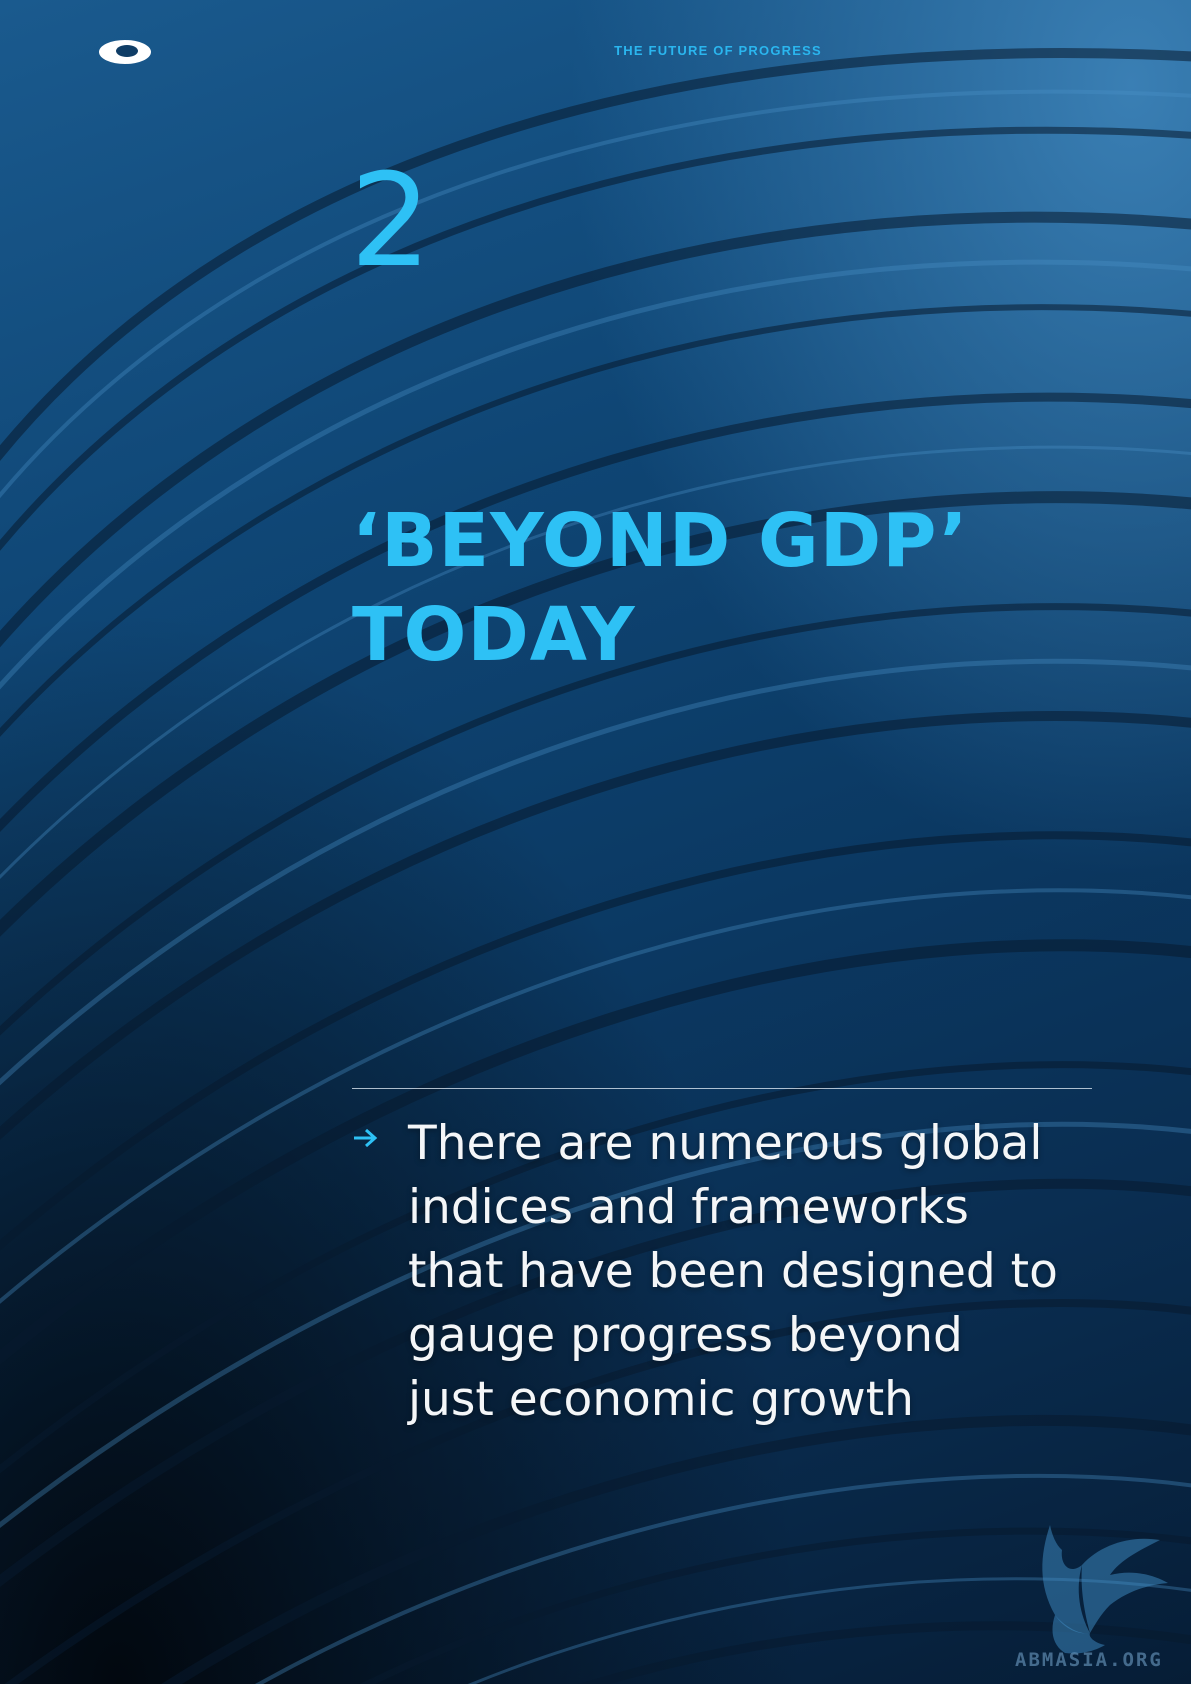 The width and height of the screenshot is (1191, 1684). What do you see at coordinates (391, 221) in the screenshot?
I see `chapter-number: 2` at bounding box center [391, 221].